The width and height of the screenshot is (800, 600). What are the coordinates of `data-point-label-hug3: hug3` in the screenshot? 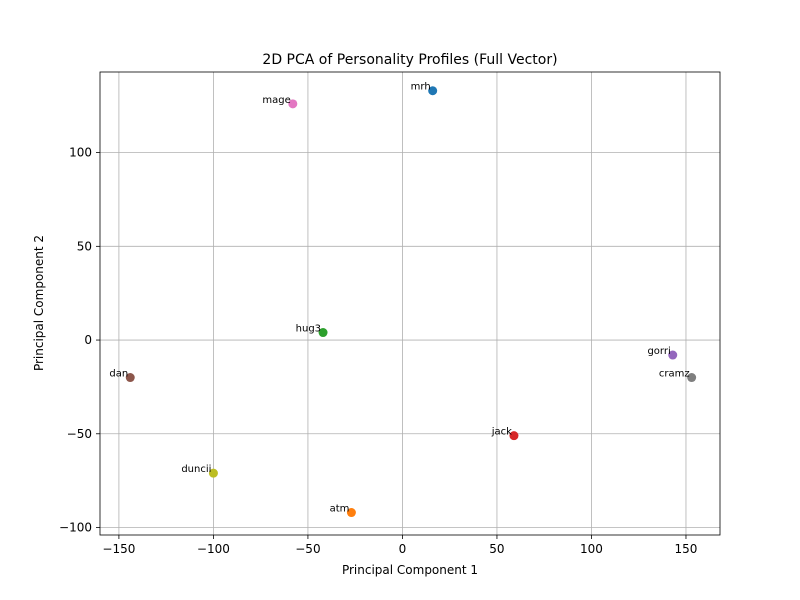 It's located at (308, 329).